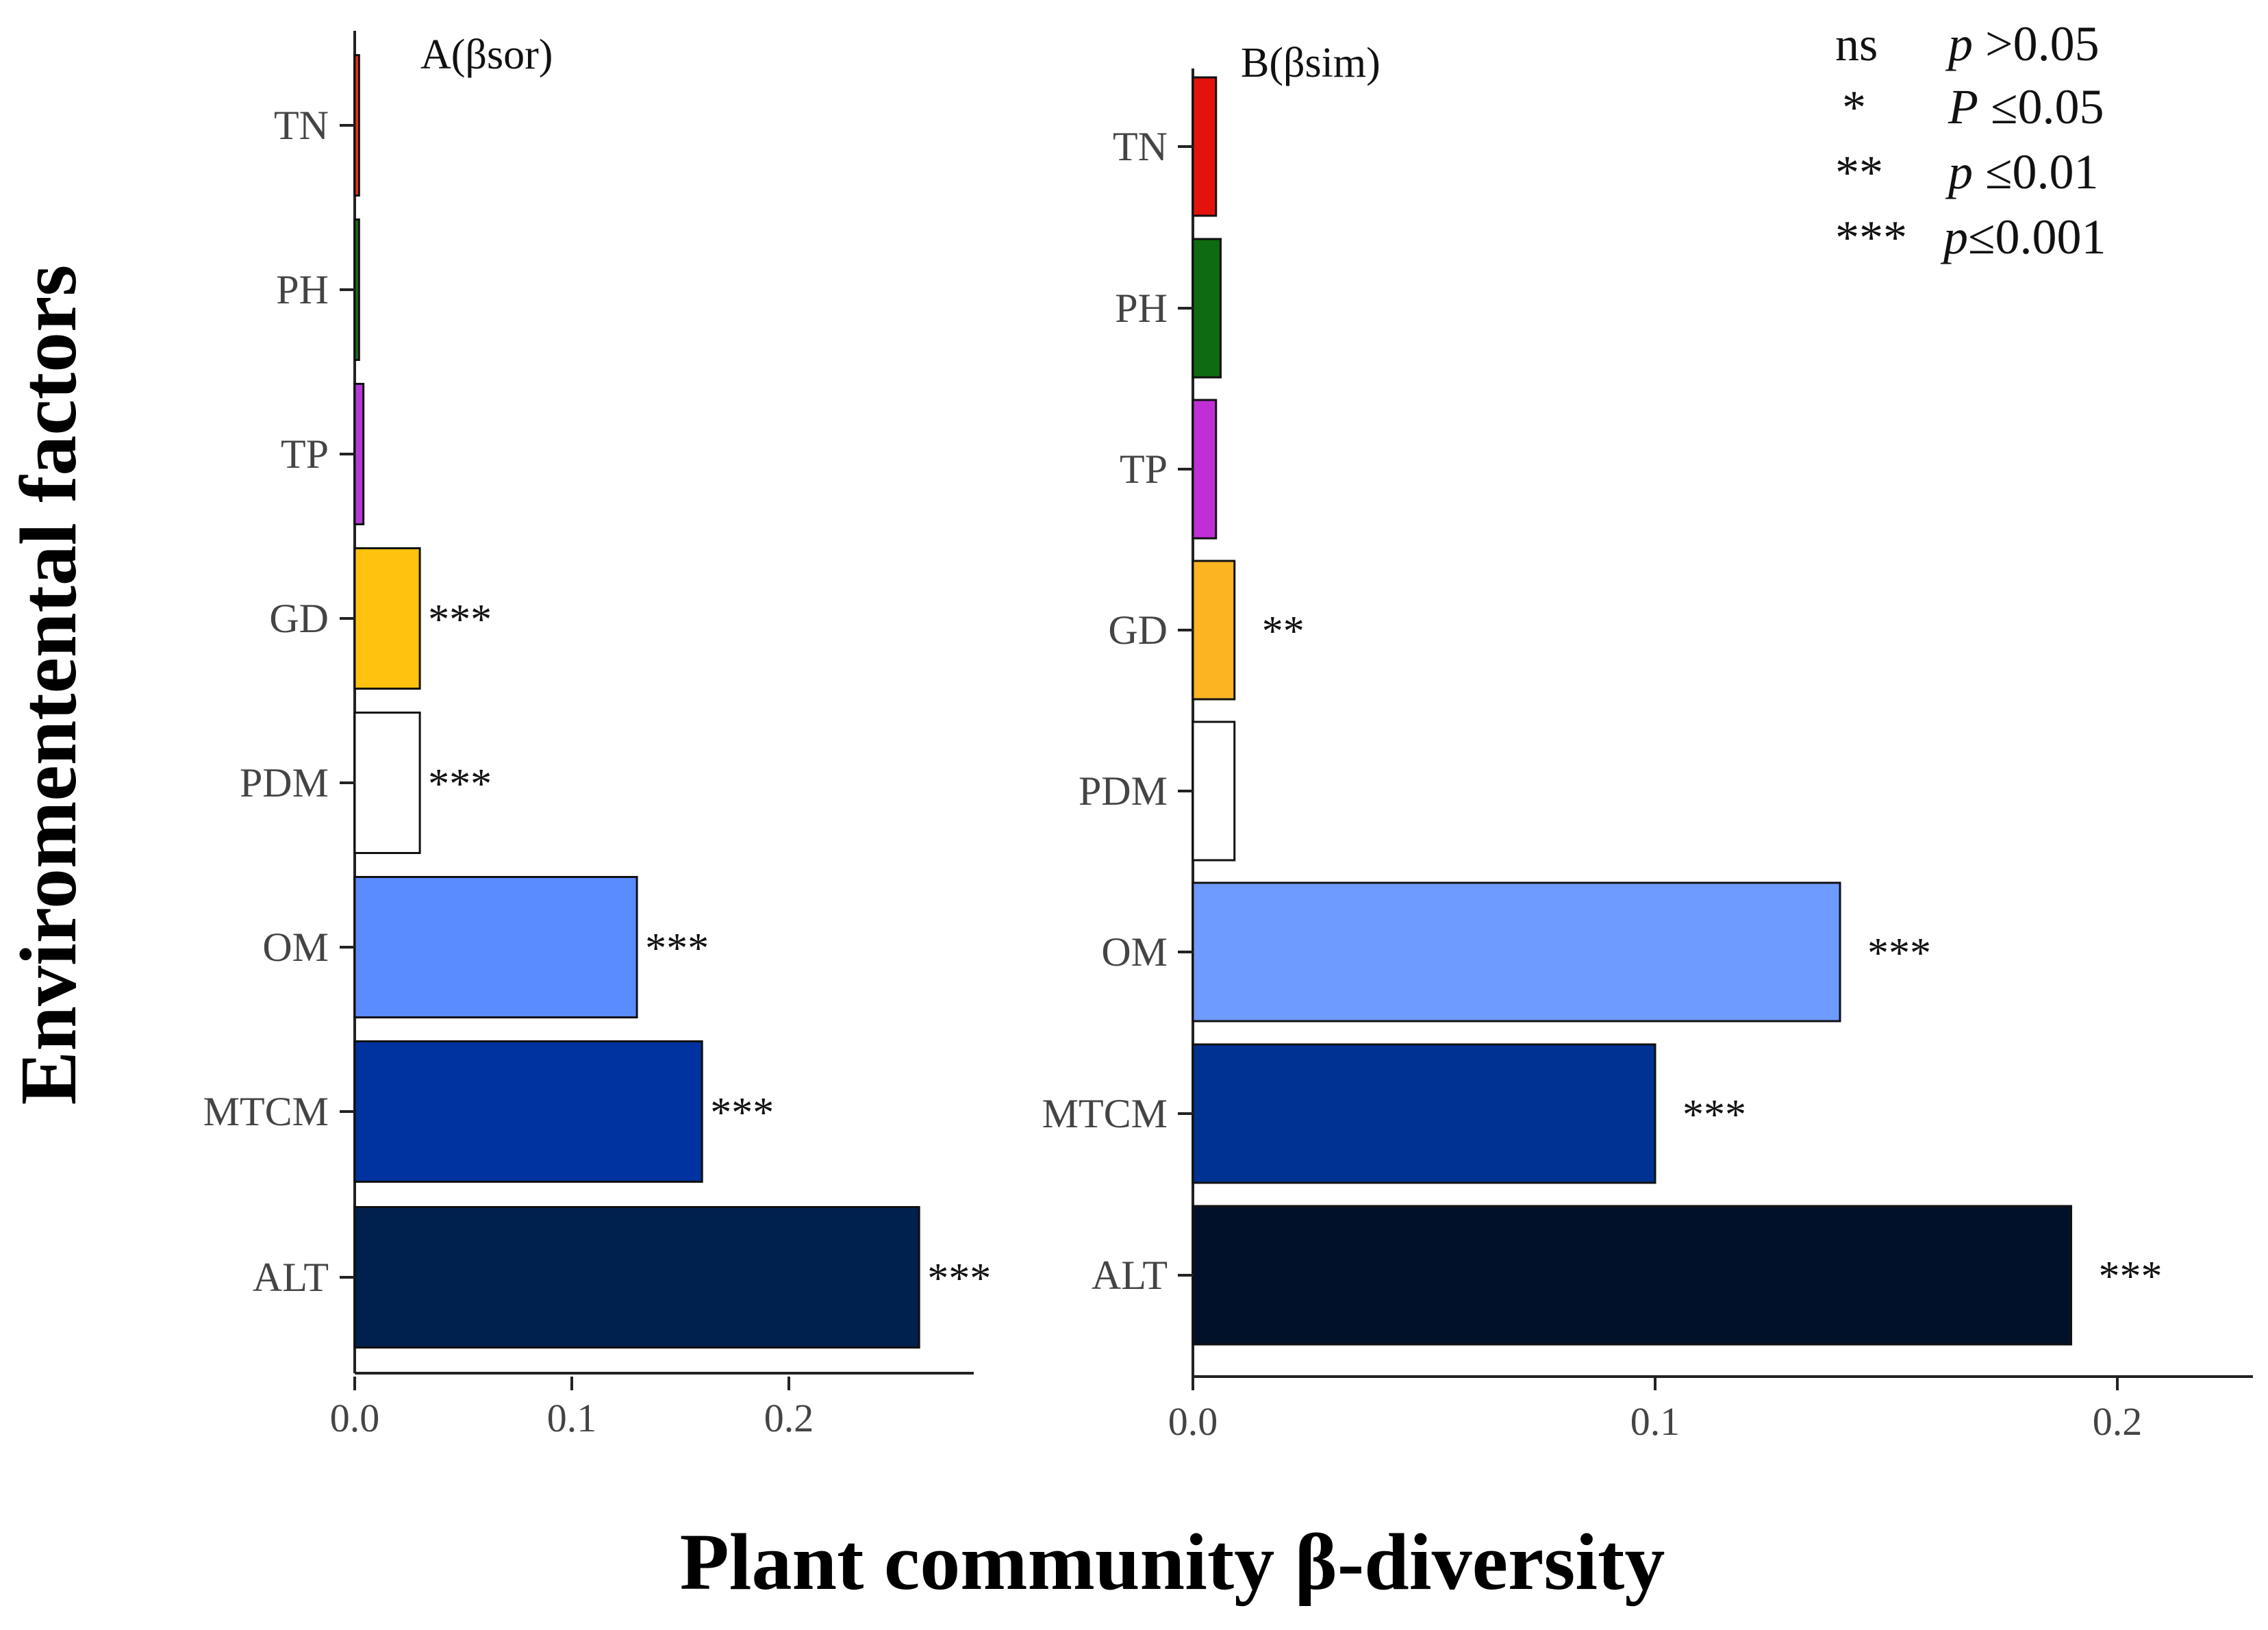  Describe the element at coordinates (1134, 952) in the screenshot. I see `panel-b-label-om: OM` at that location.